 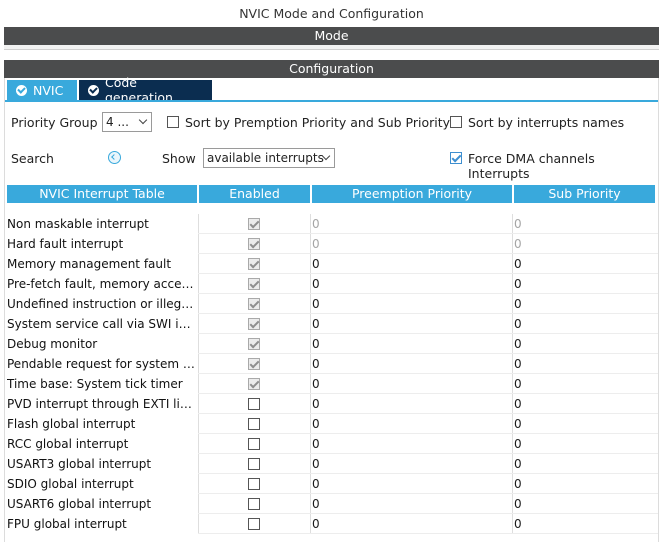 I want to click on interrupt-name: USART6 global interrupt, so click(x=79, y=504).